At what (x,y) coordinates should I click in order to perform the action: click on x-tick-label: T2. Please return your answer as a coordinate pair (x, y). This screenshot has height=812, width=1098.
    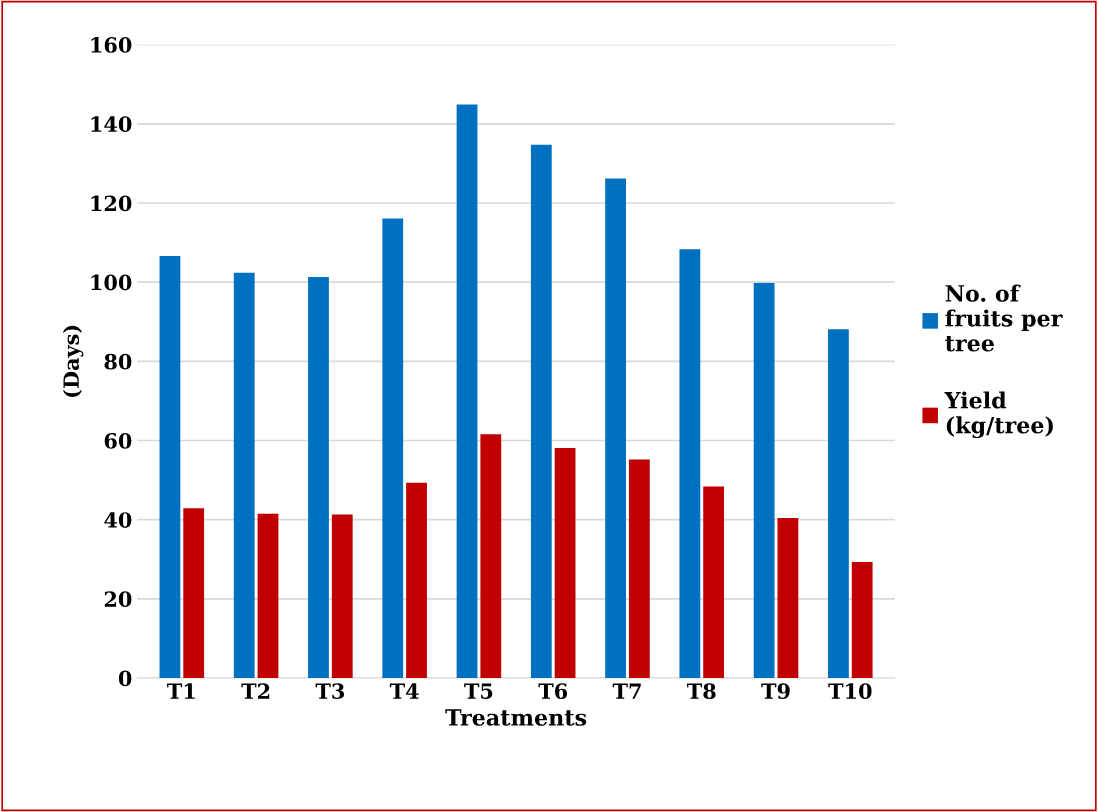
    Looking at the image, I should click on (255, 691).